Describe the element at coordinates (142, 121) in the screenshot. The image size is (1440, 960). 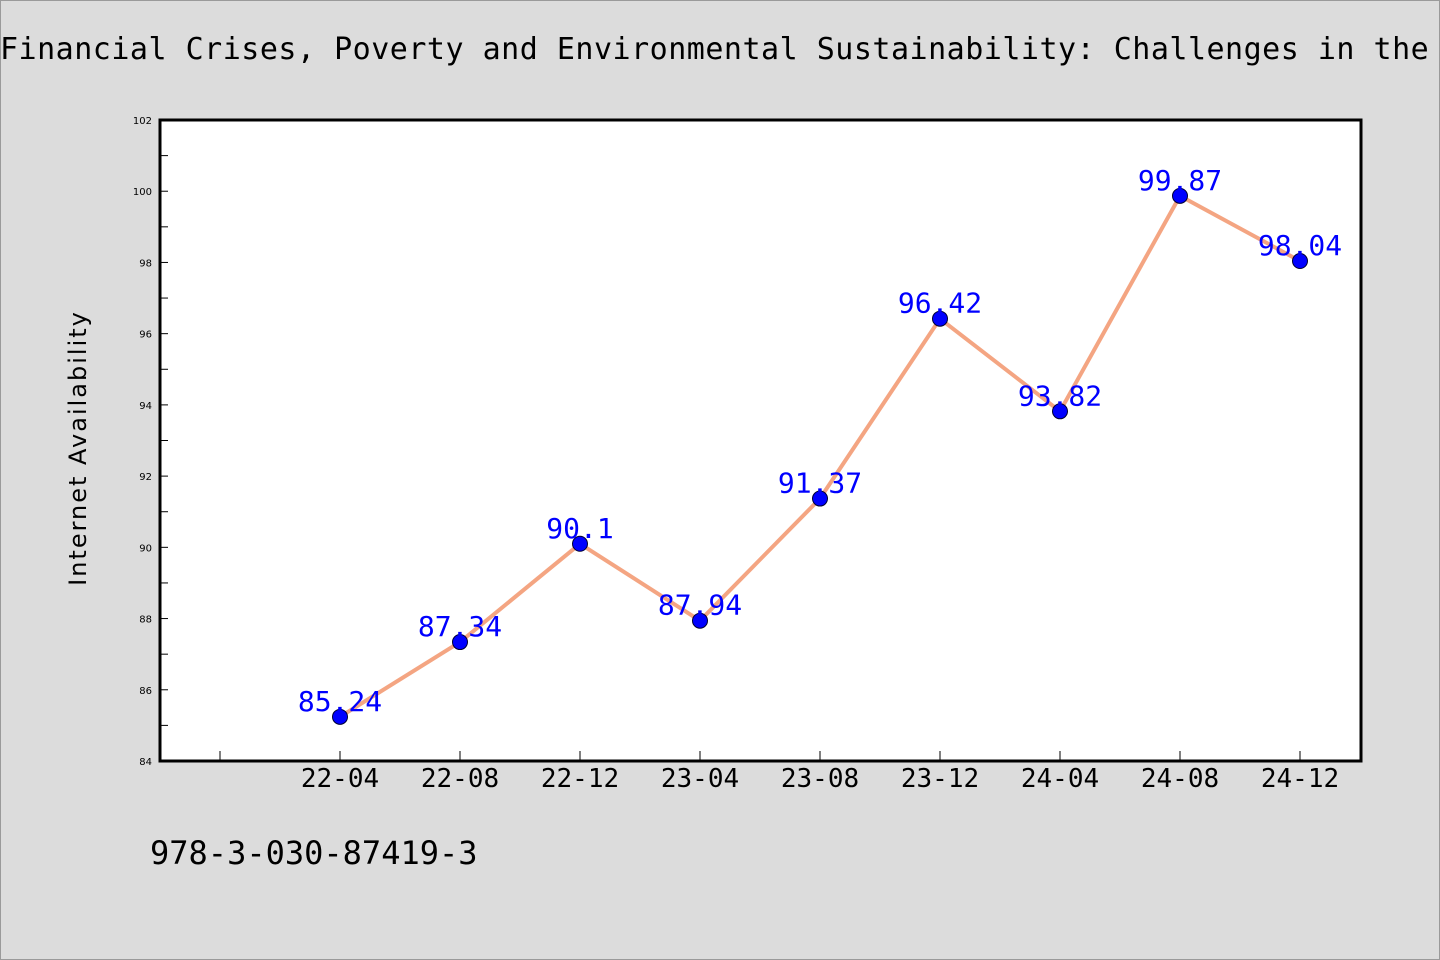
I see `y-tick-label: 102` at that location.